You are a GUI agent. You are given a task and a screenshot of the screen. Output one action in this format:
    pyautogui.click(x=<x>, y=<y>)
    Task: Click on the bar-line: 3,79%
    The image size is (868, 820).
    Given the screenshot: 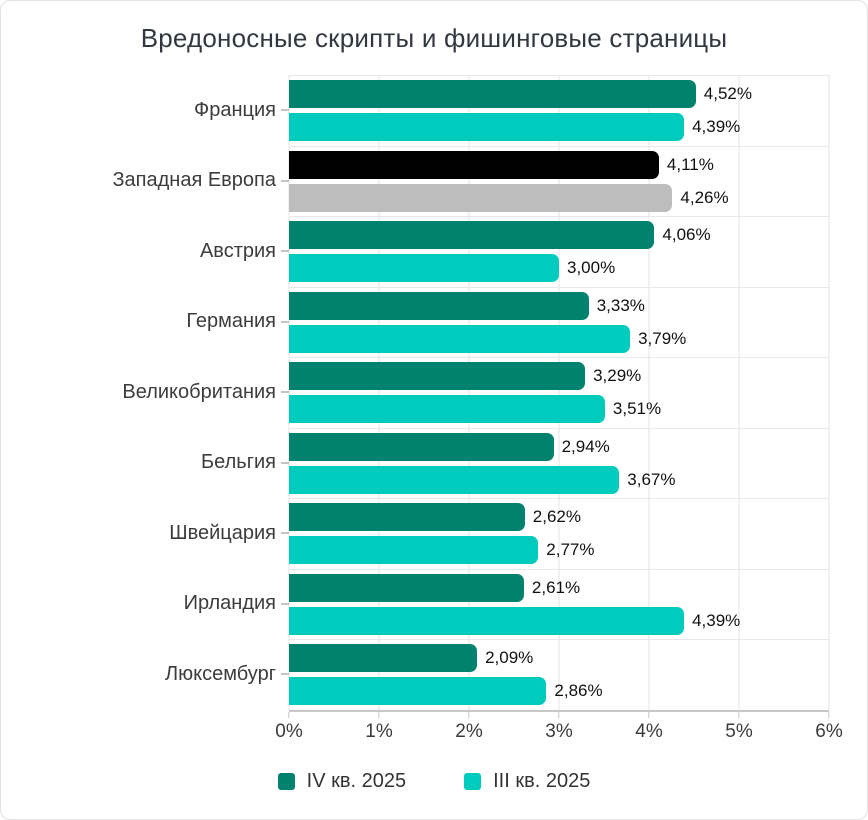 What is the action you would take?
    pyautogui.click(x=559, y=338)
    